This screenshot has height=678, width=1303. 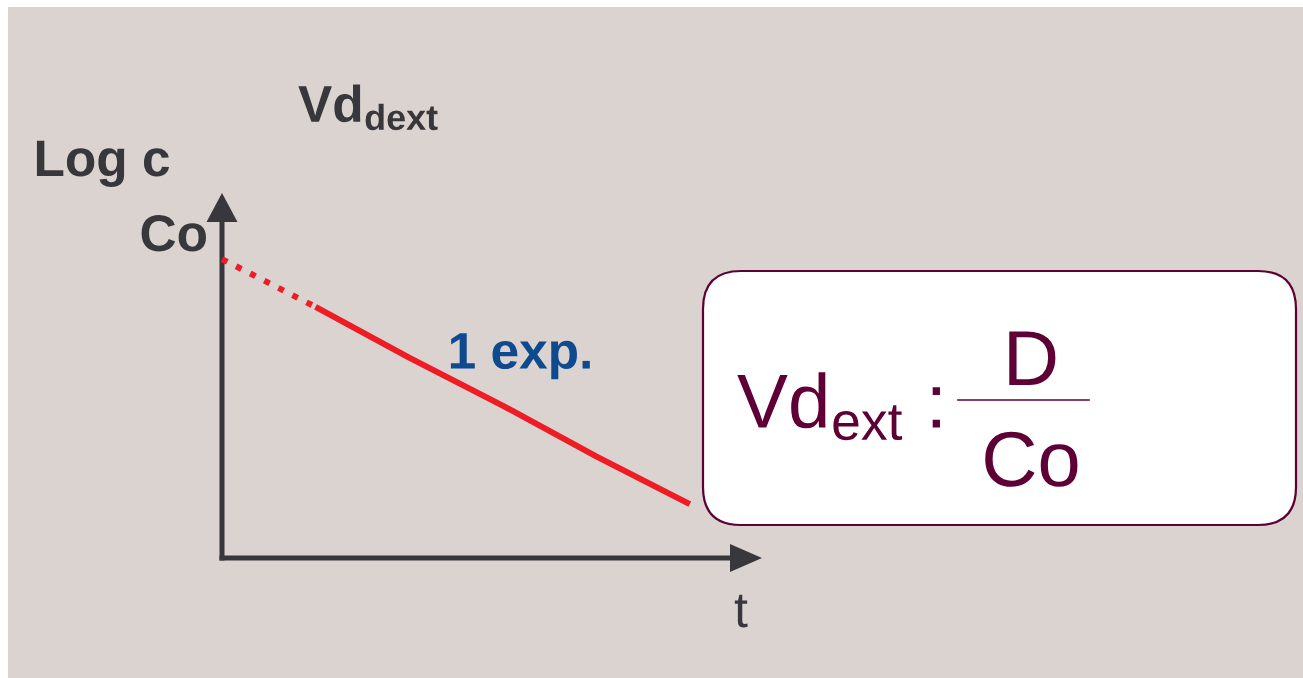 What do you see at coordinates (368, 107) in the screenshot?
I see `chart-title: Vd$_{dext}$` at bounding box center [368, 107].